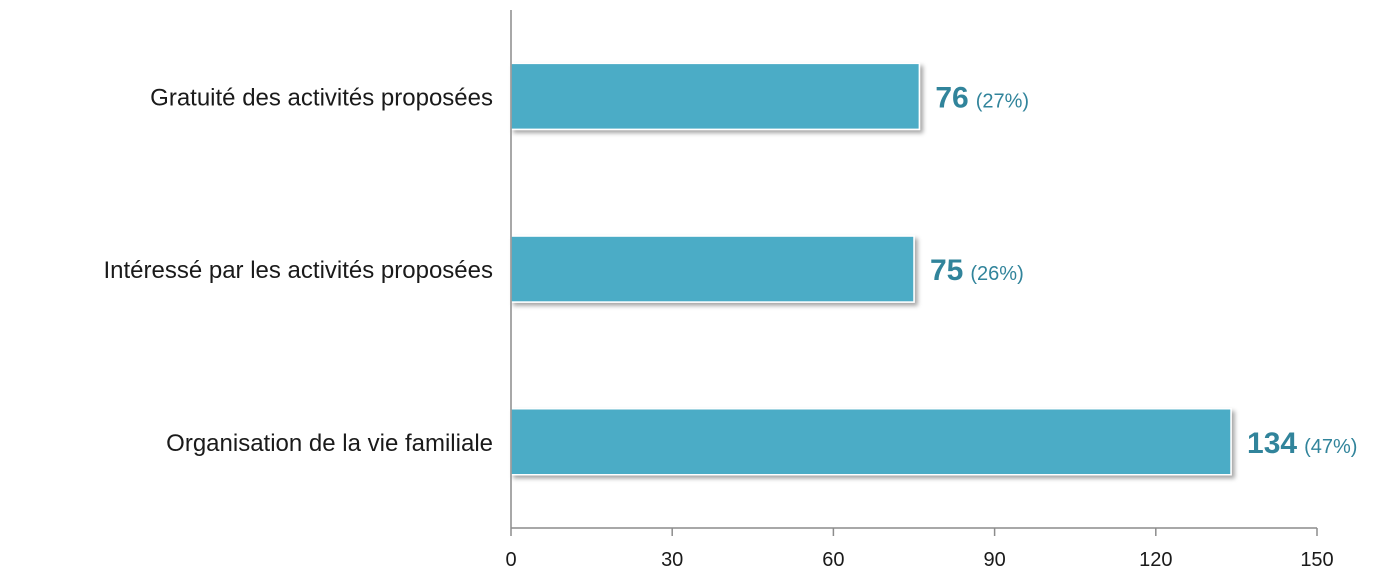  Describe the element at coordinates (1155, 560) in the screenshot. I see `x-tick-label: 120` at that location.